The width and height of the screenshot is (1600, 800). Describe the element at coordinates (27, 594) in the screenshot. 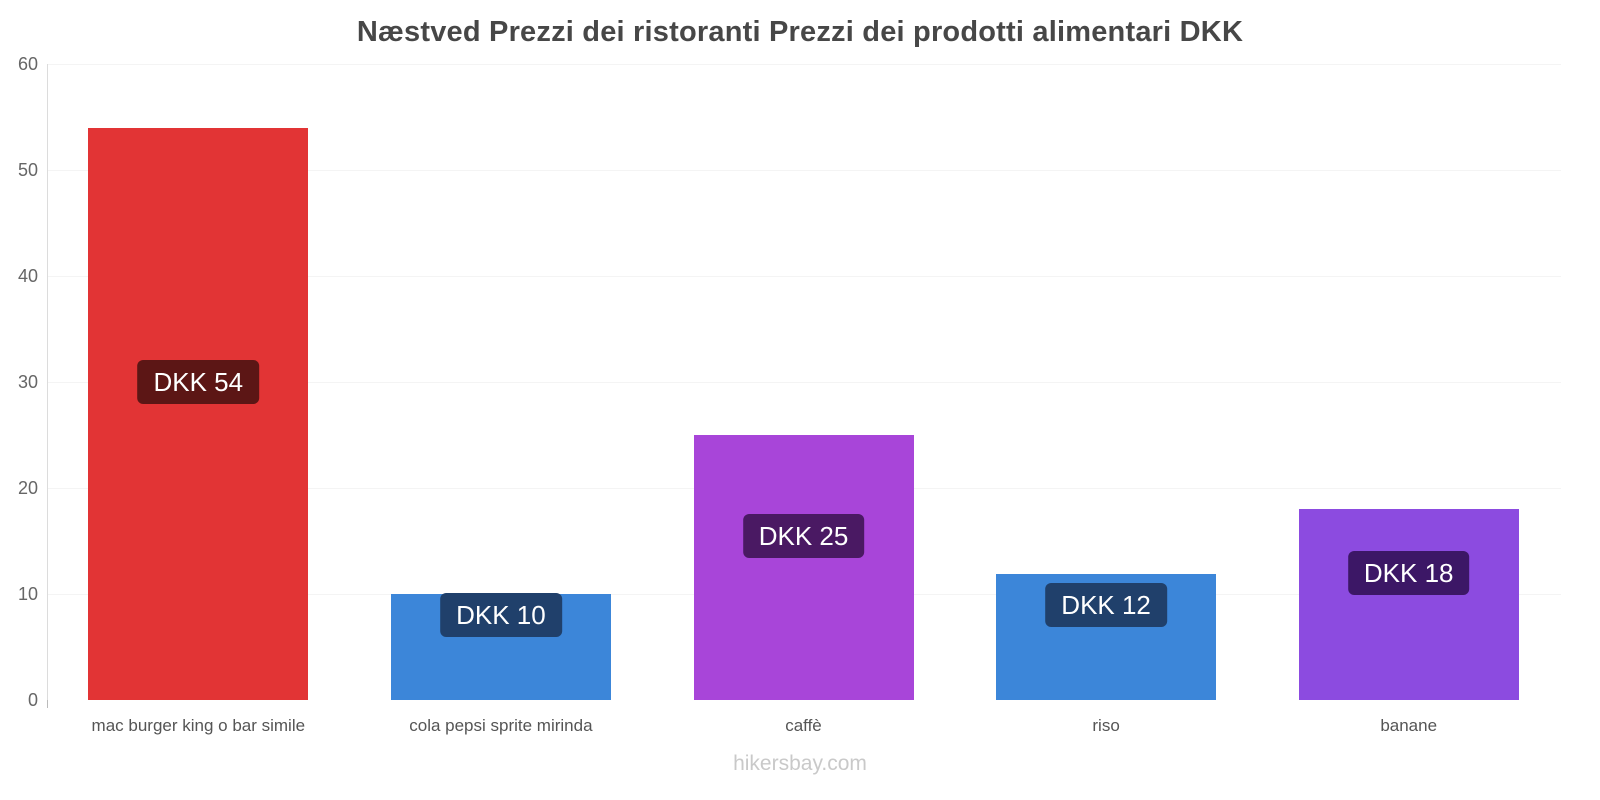

I see `y-tick-label: 10` at that location.